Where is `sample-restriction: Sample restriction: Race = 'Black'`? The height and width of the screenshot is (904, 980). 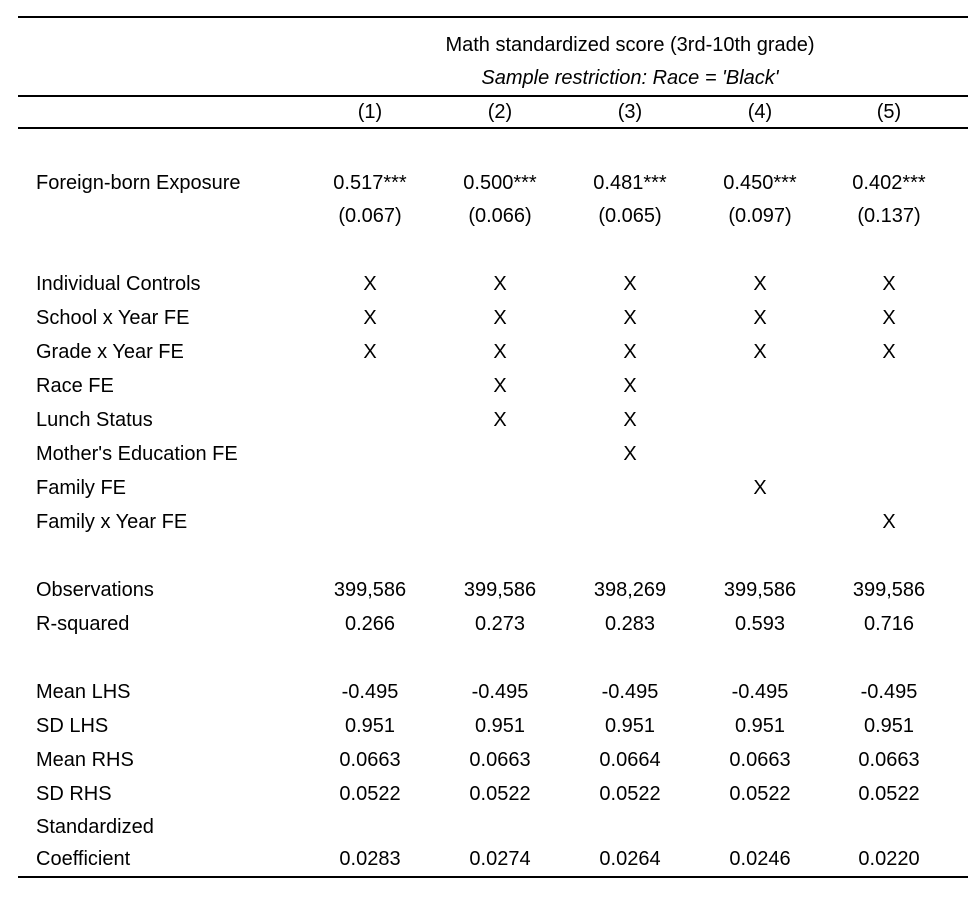 sample-restriction: Sample restriction: Race = 'Black' is located at coordinates (630, 78).